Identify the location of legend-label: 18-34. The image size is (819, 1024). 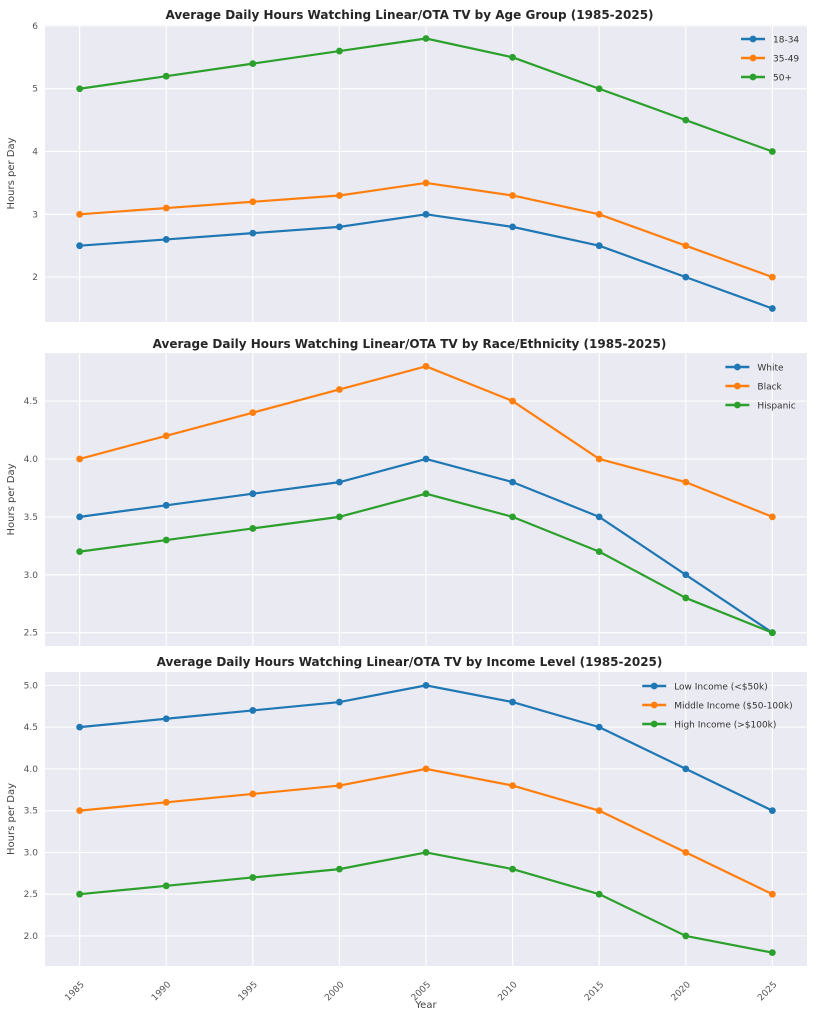
(786, 41).